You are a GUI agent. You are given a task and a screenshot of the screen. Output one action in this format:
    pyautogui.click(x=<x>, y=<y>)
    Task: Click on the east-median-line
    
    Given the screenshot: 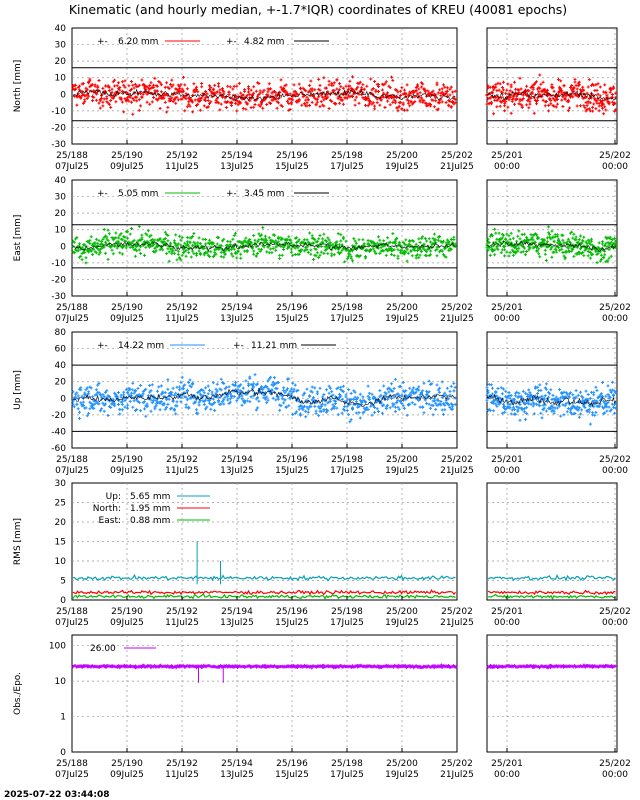 What is the action you would take?
    pyautogui.click(x=551, y=246)
    